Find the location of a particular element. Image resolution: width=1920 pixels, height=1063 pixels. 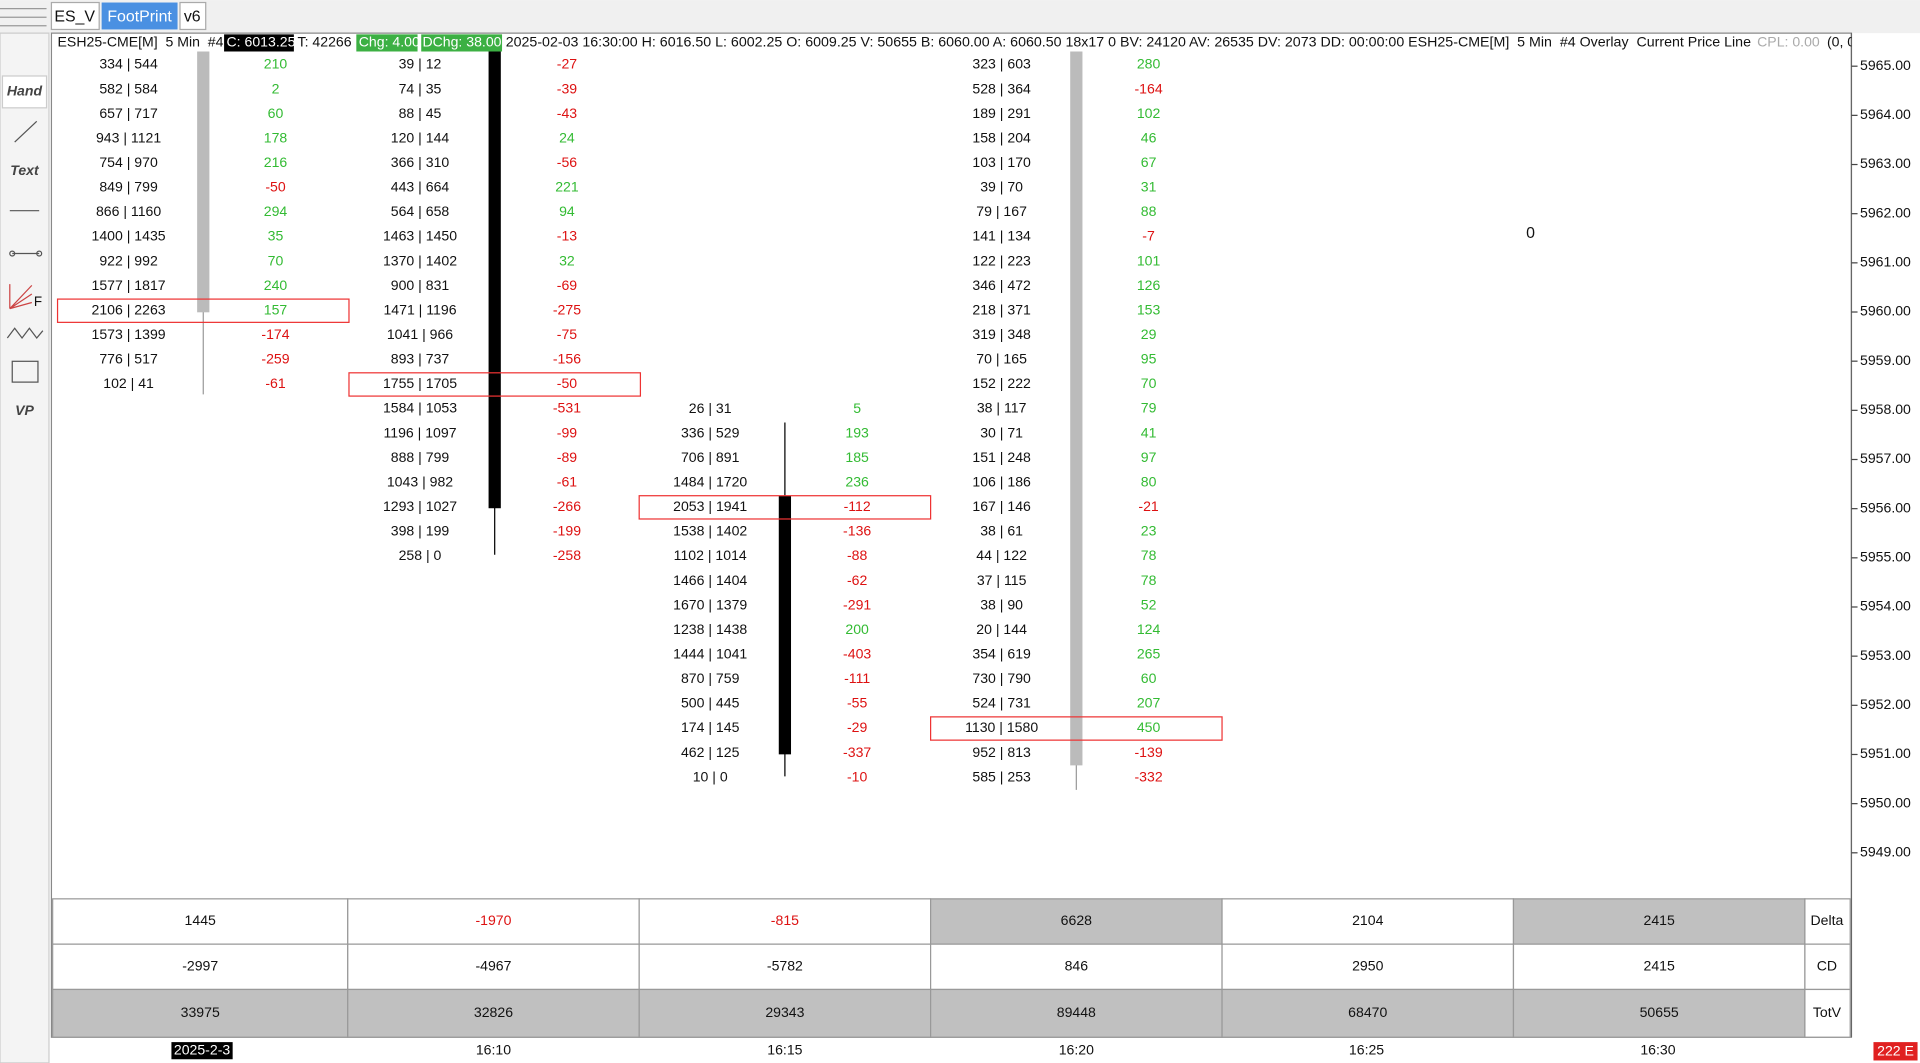

bid-ask: 141 | 134 is located at coordinates (1001, 236).